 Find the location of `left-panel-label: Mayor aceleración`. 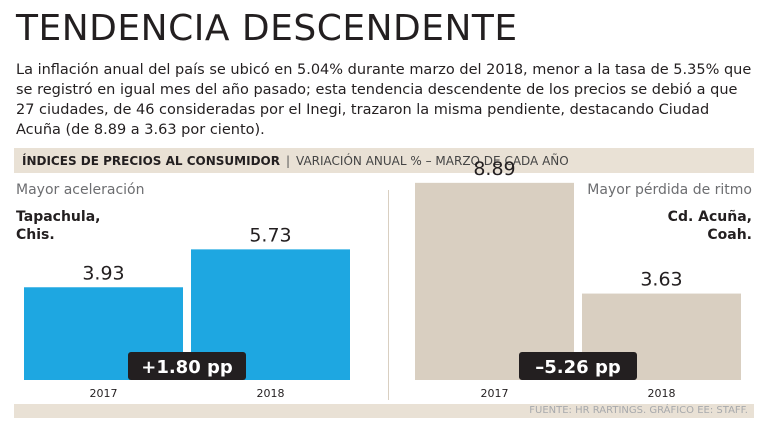

left-panel-label: Mayor aceleración is located at coordinates (80, 190).